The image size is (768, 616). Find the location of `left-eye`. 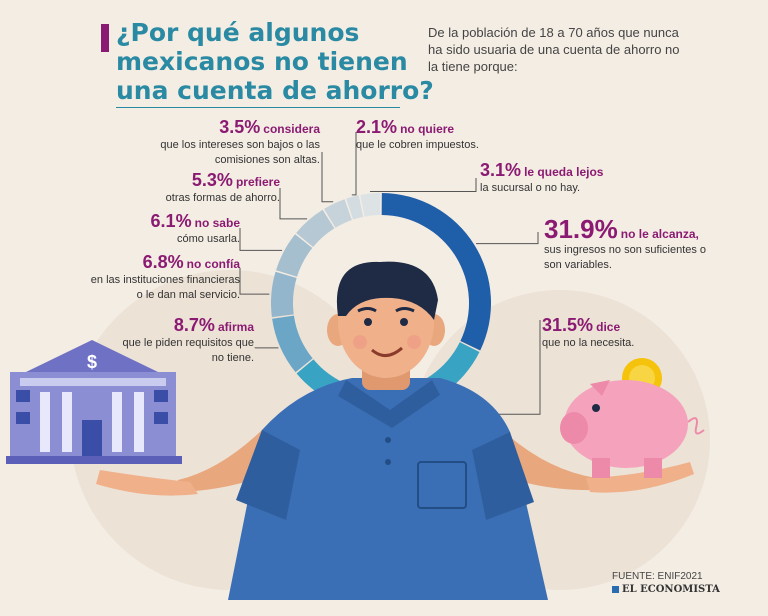

left-eye is located at coordinates (368, 322).